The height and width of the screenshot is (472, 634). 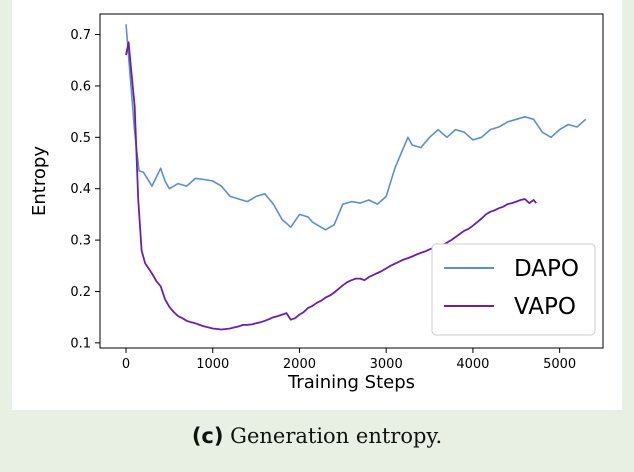 I want to click on y-tick-label: 0.5, so click(x=80, y=138).